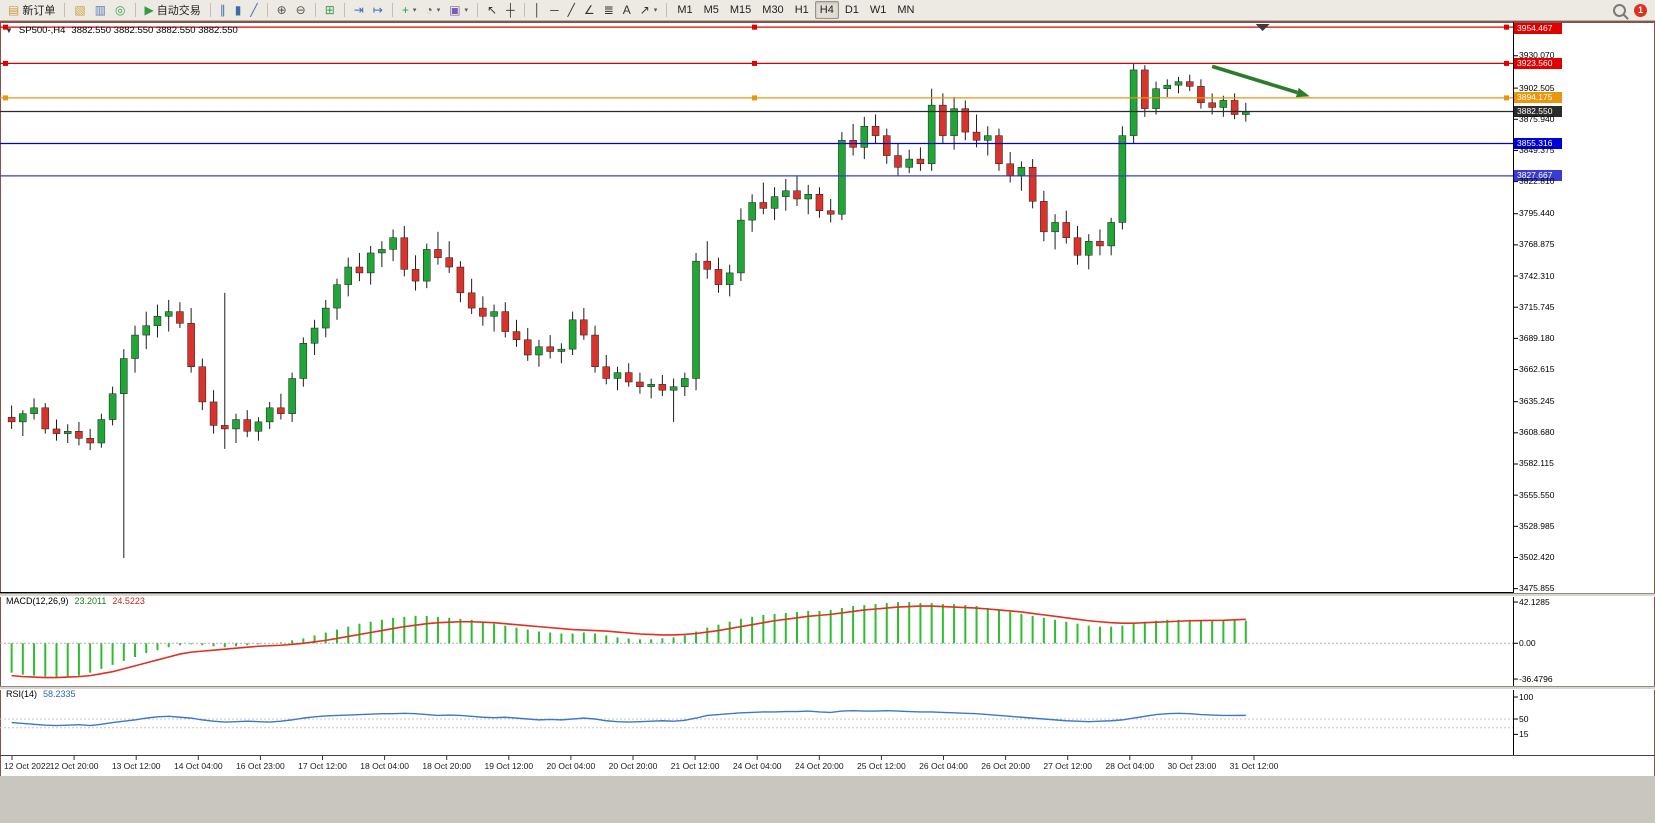 The height and width of the screenshot is (823, 1655). I want to click on navigator-icon: ◎, so click(120, 10).